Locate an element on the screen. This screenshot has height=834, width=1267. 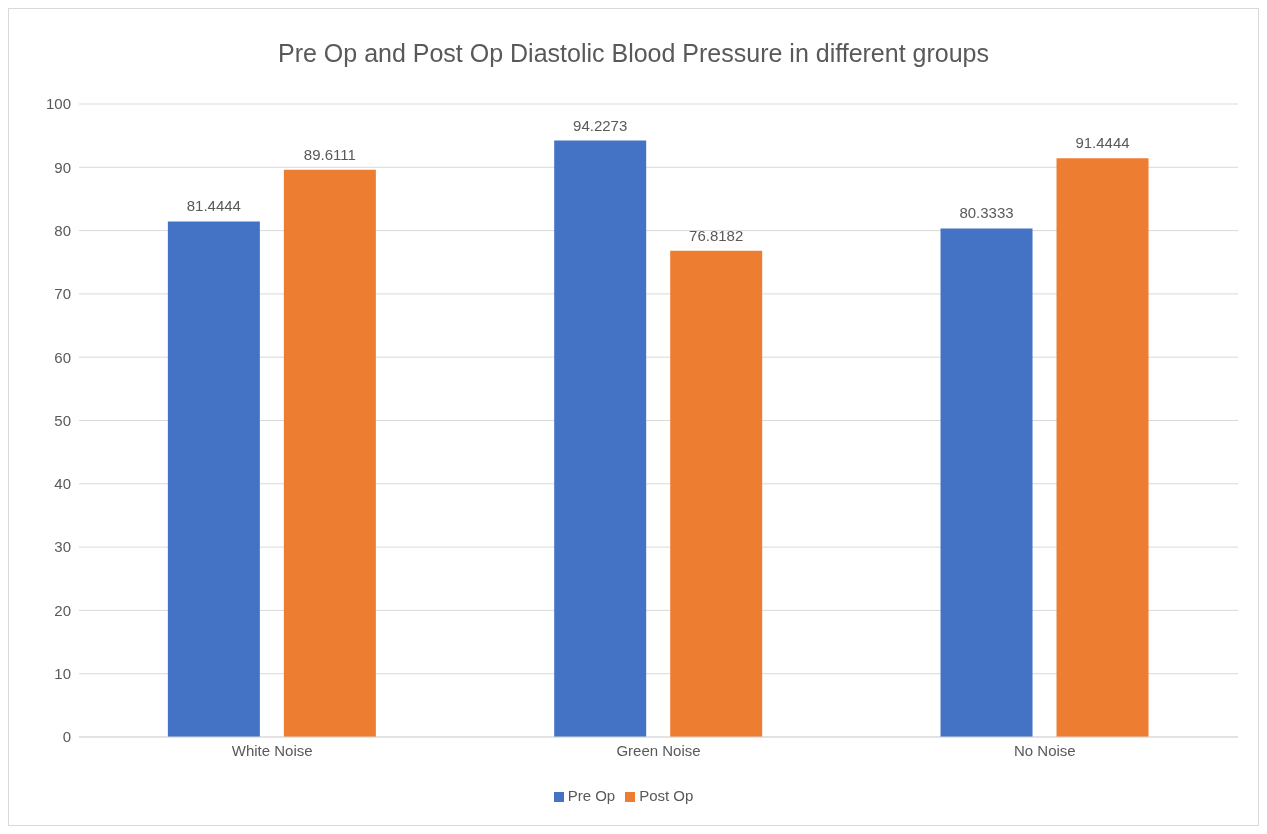
data-label: 76.8182 is located at coordinates (716, 235).